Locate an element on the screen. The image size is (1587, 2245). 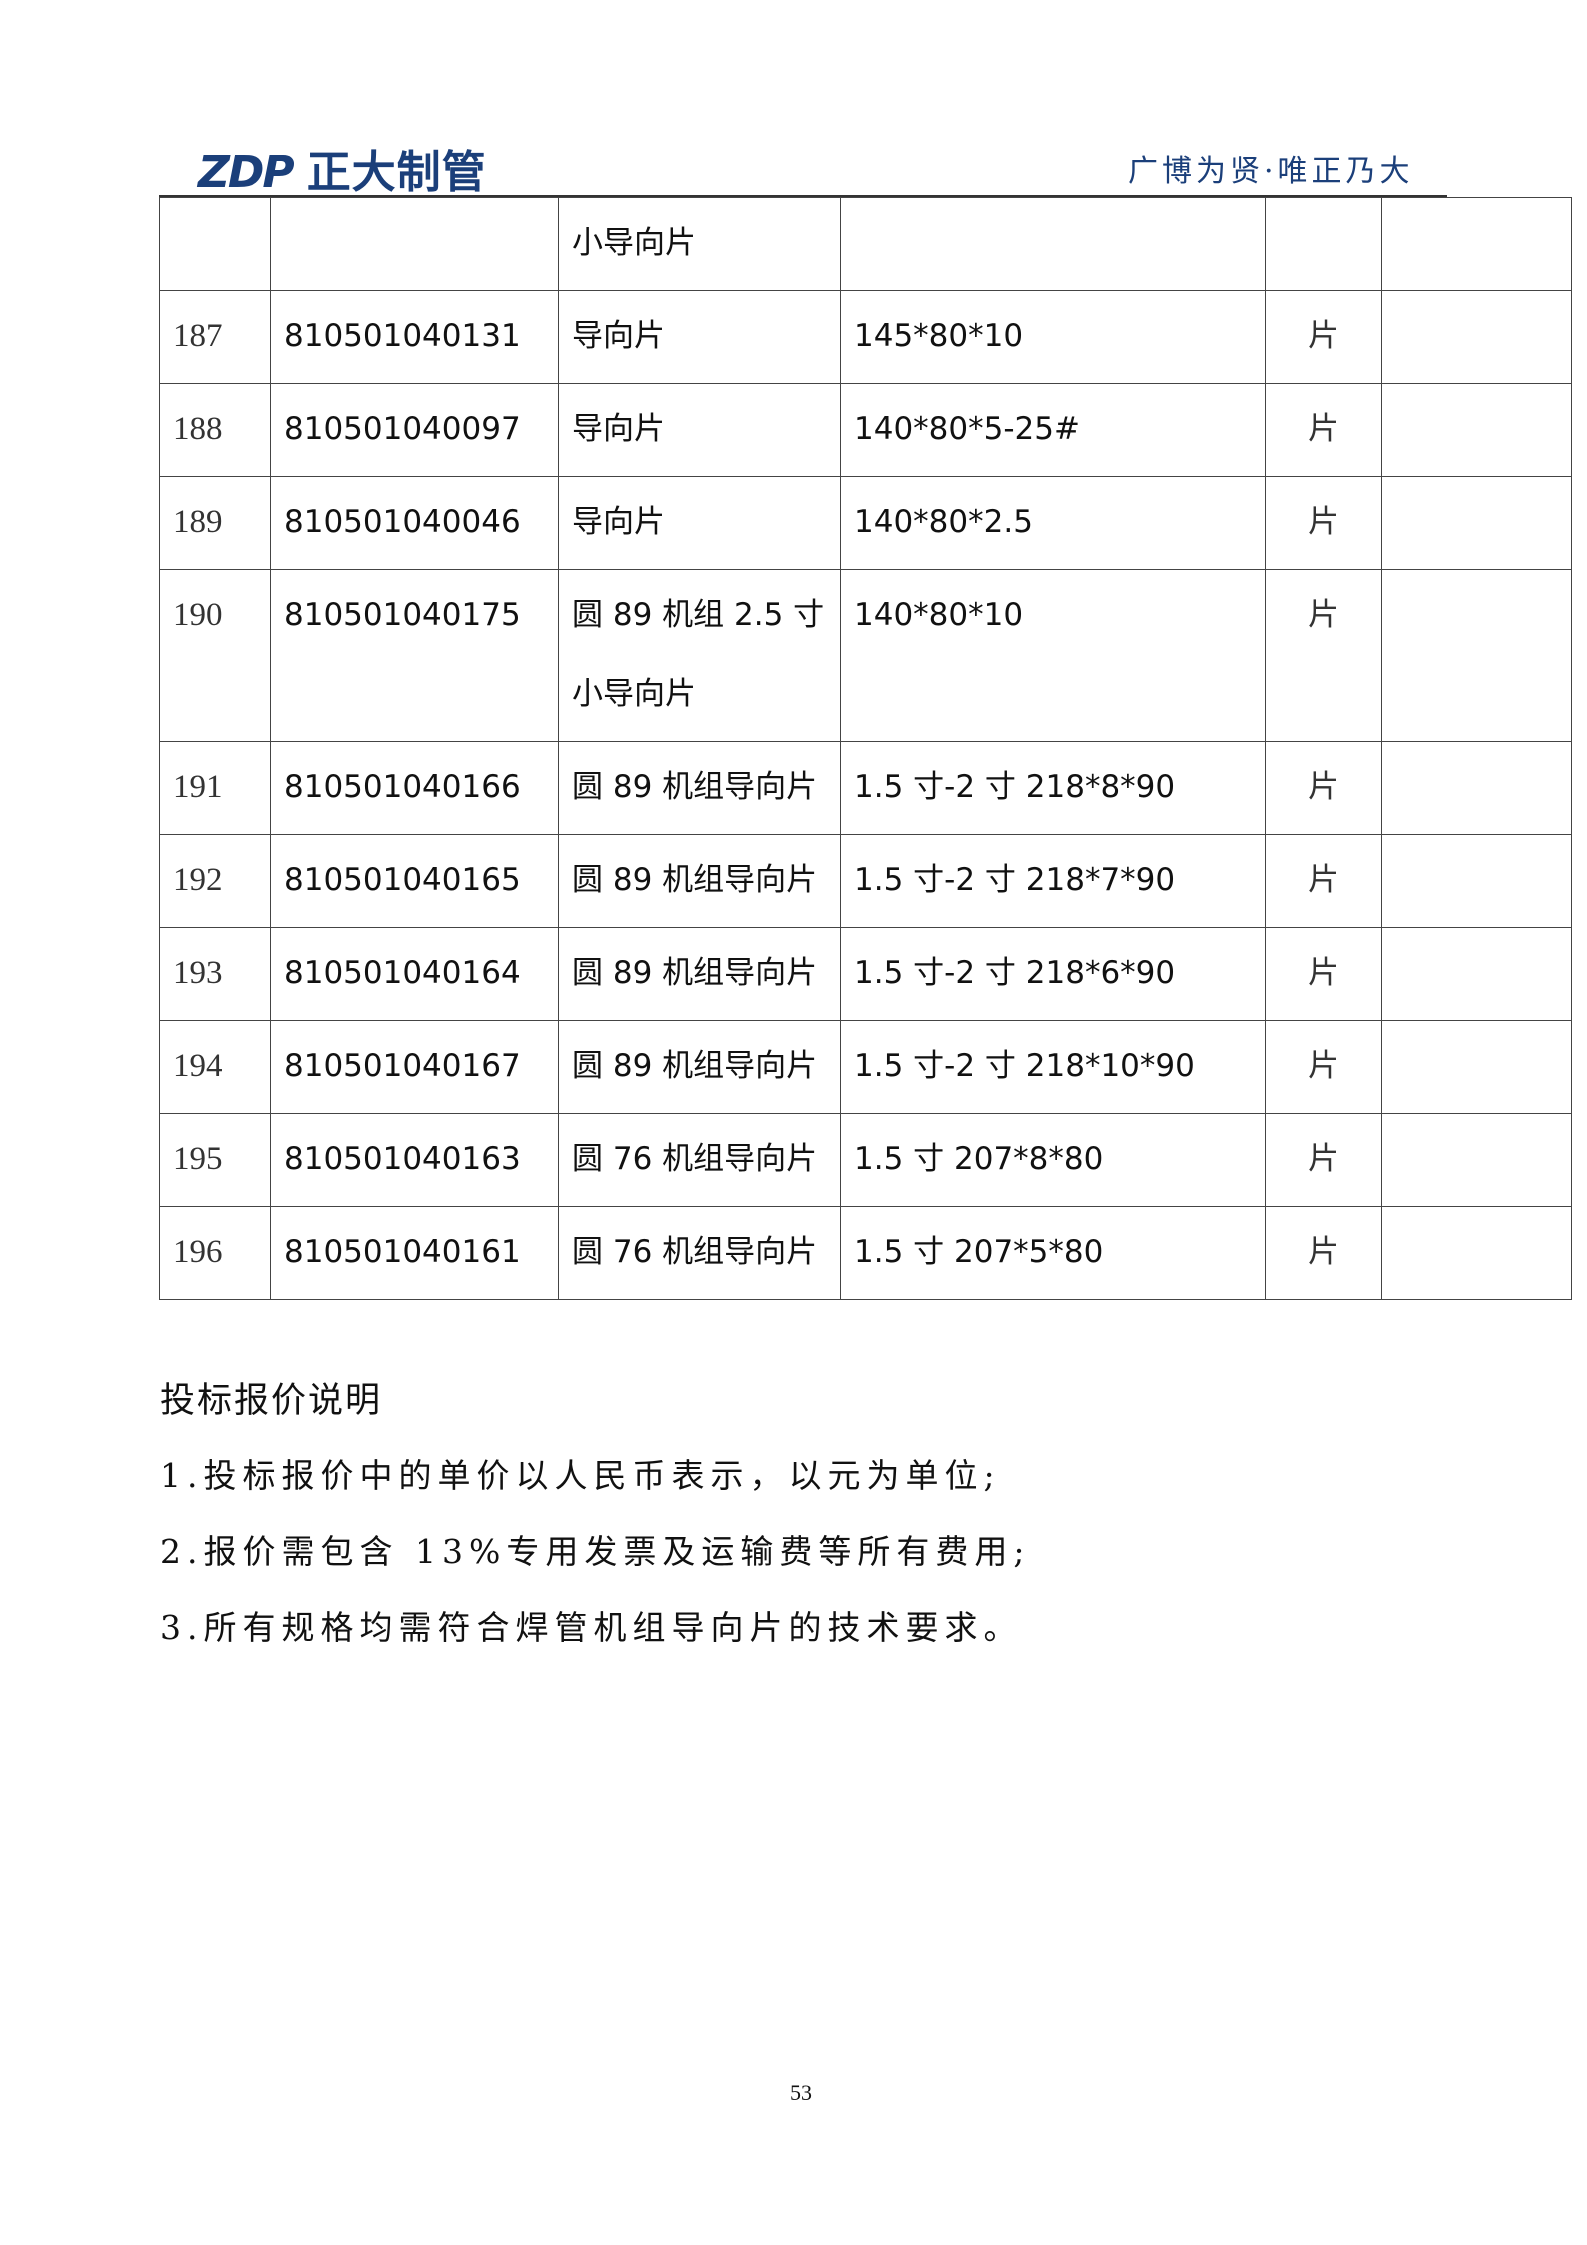
logo-mark: ZDP is located at coordinates (246, 172).